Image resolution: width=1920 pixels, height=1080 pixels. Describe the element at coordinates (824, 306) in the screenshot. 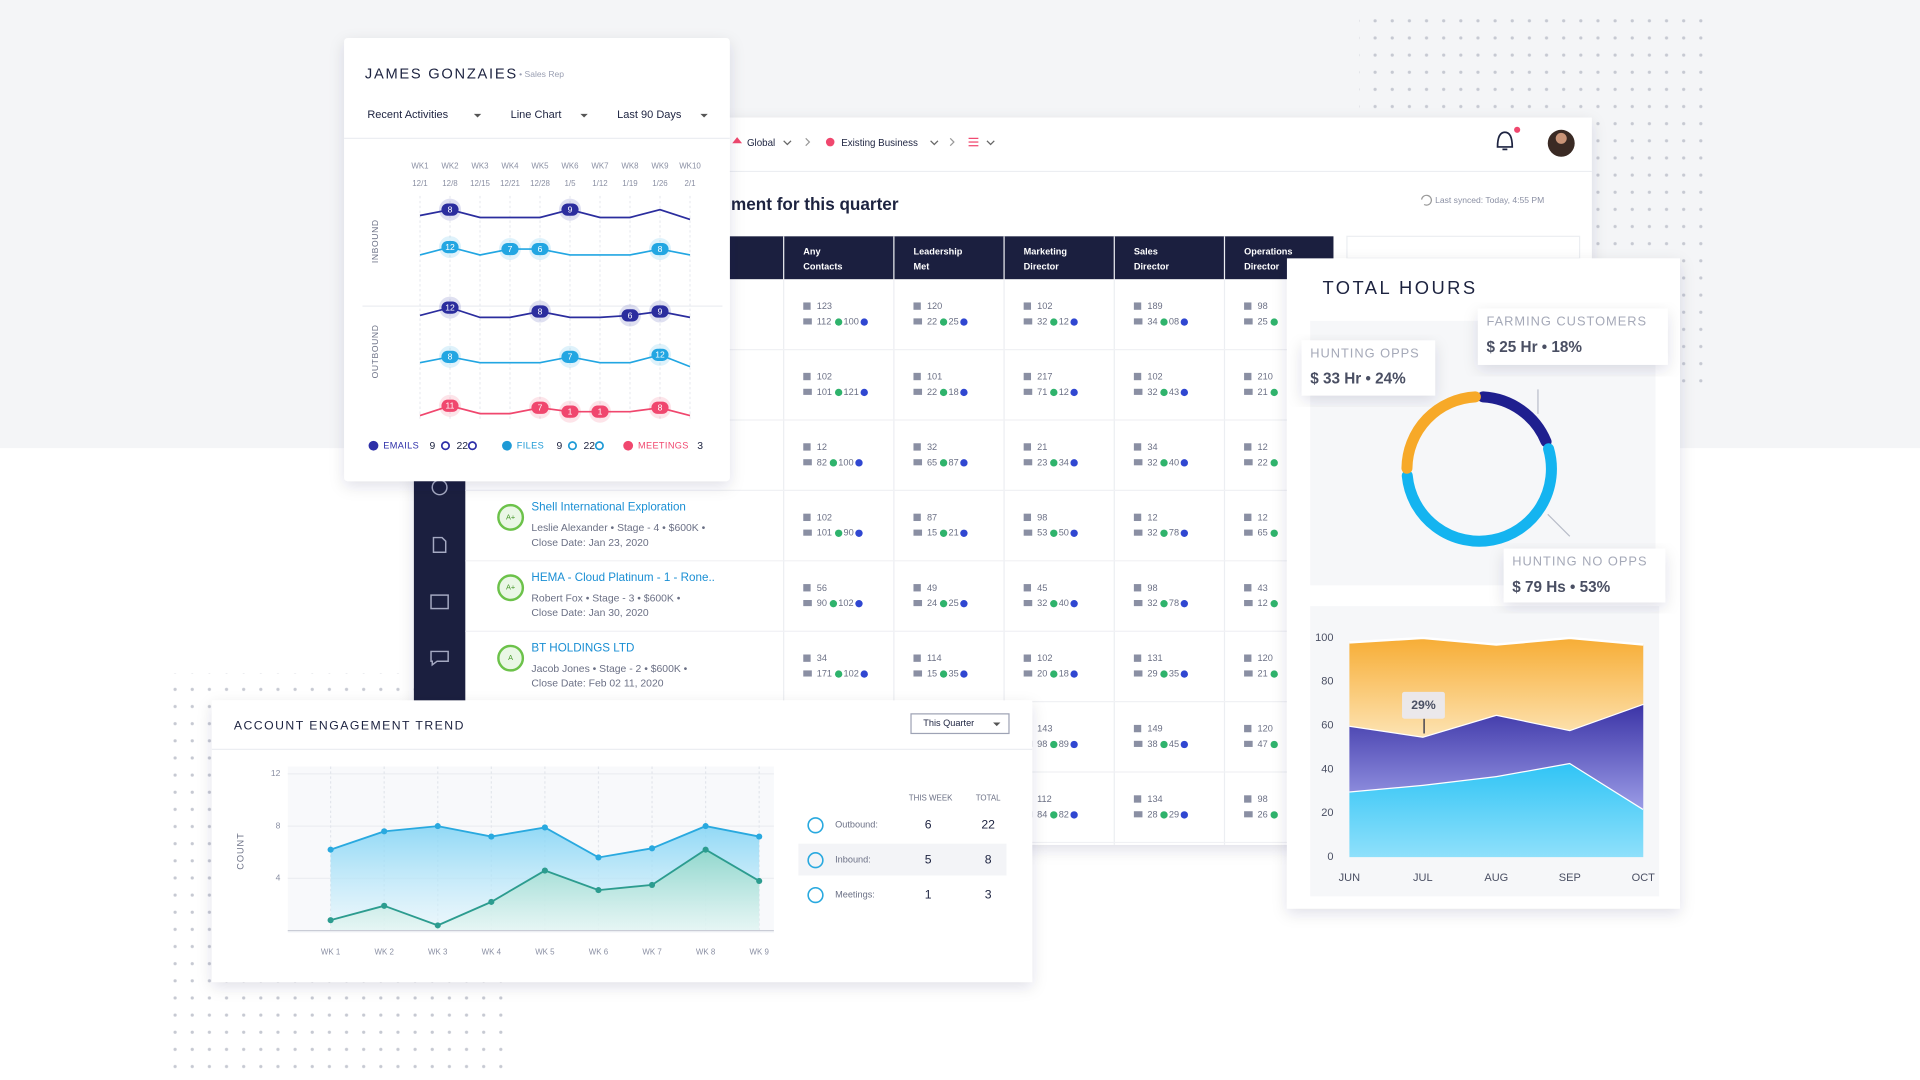

I see `cell-total: 123` at that location.